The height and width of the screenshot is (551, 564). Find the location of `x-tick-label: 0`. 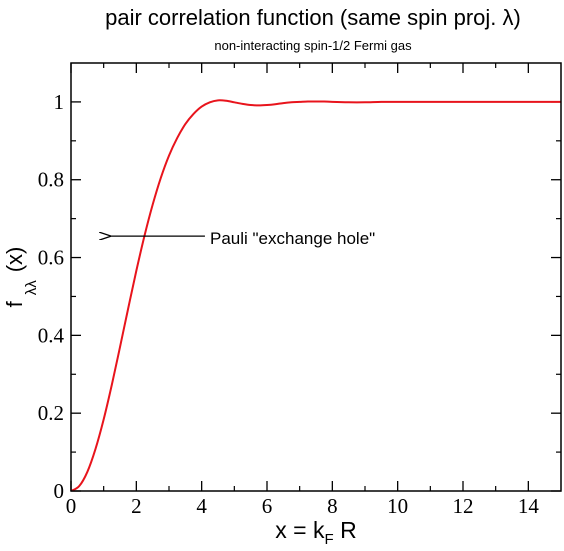

x-tick-label: 0 is located at coordinates (71, 506).